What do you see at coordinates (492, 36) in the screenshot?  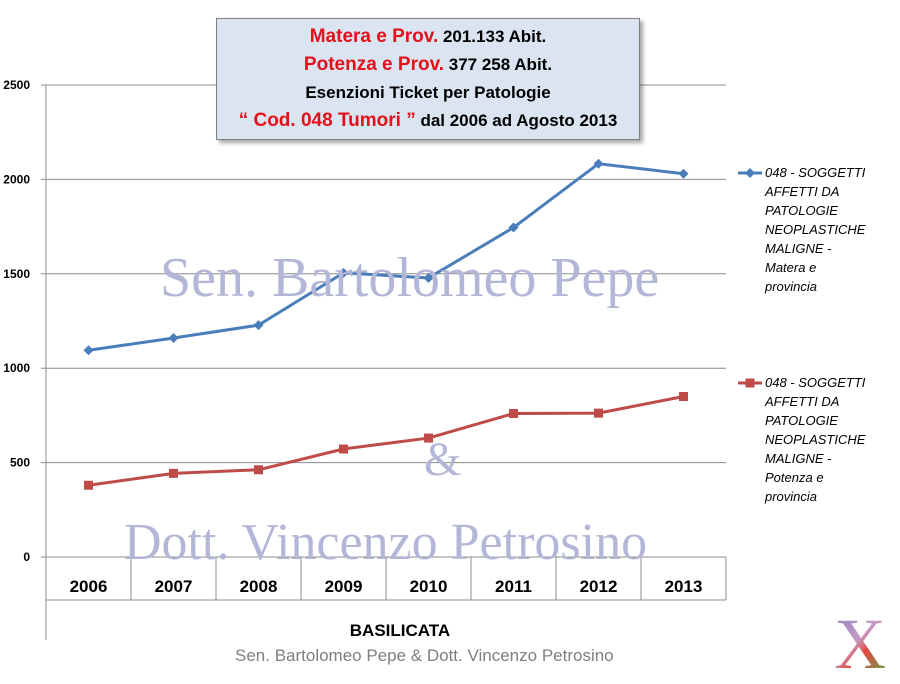 I see `title-matera-population: 201.133 Abit.` at bounding box center [492, 36].